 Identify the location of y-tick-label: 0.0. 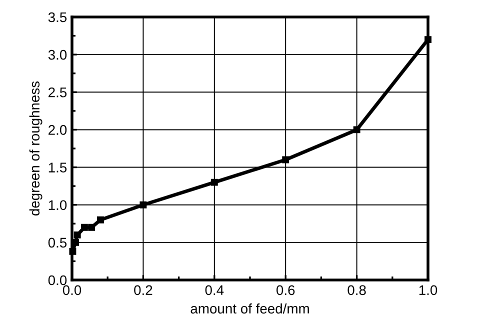
(57, 280).